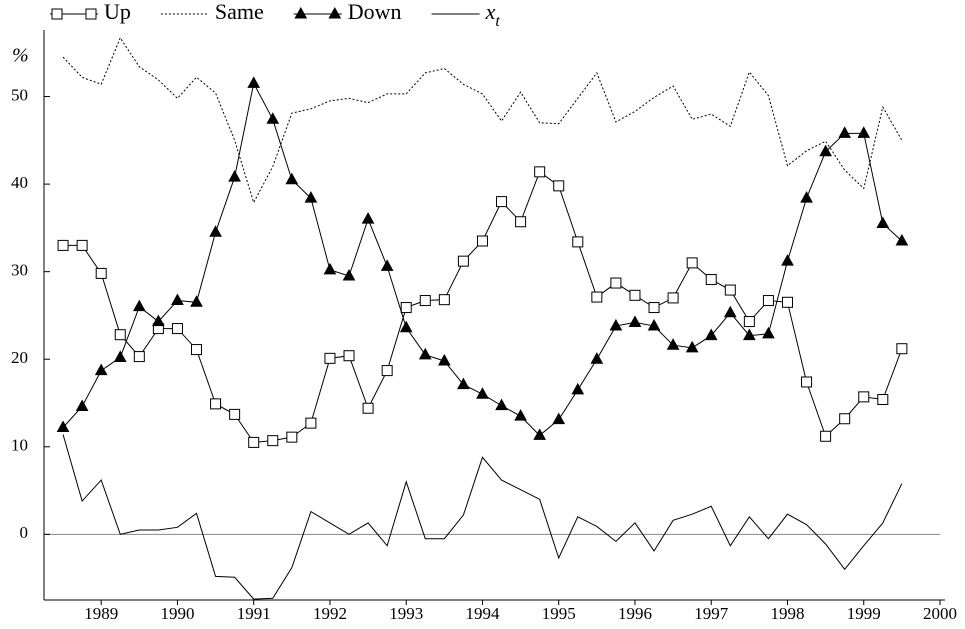  Describe the element at coordinates (177, 613) in the screenshot. I see `x-tick-label: 1990` at that location.